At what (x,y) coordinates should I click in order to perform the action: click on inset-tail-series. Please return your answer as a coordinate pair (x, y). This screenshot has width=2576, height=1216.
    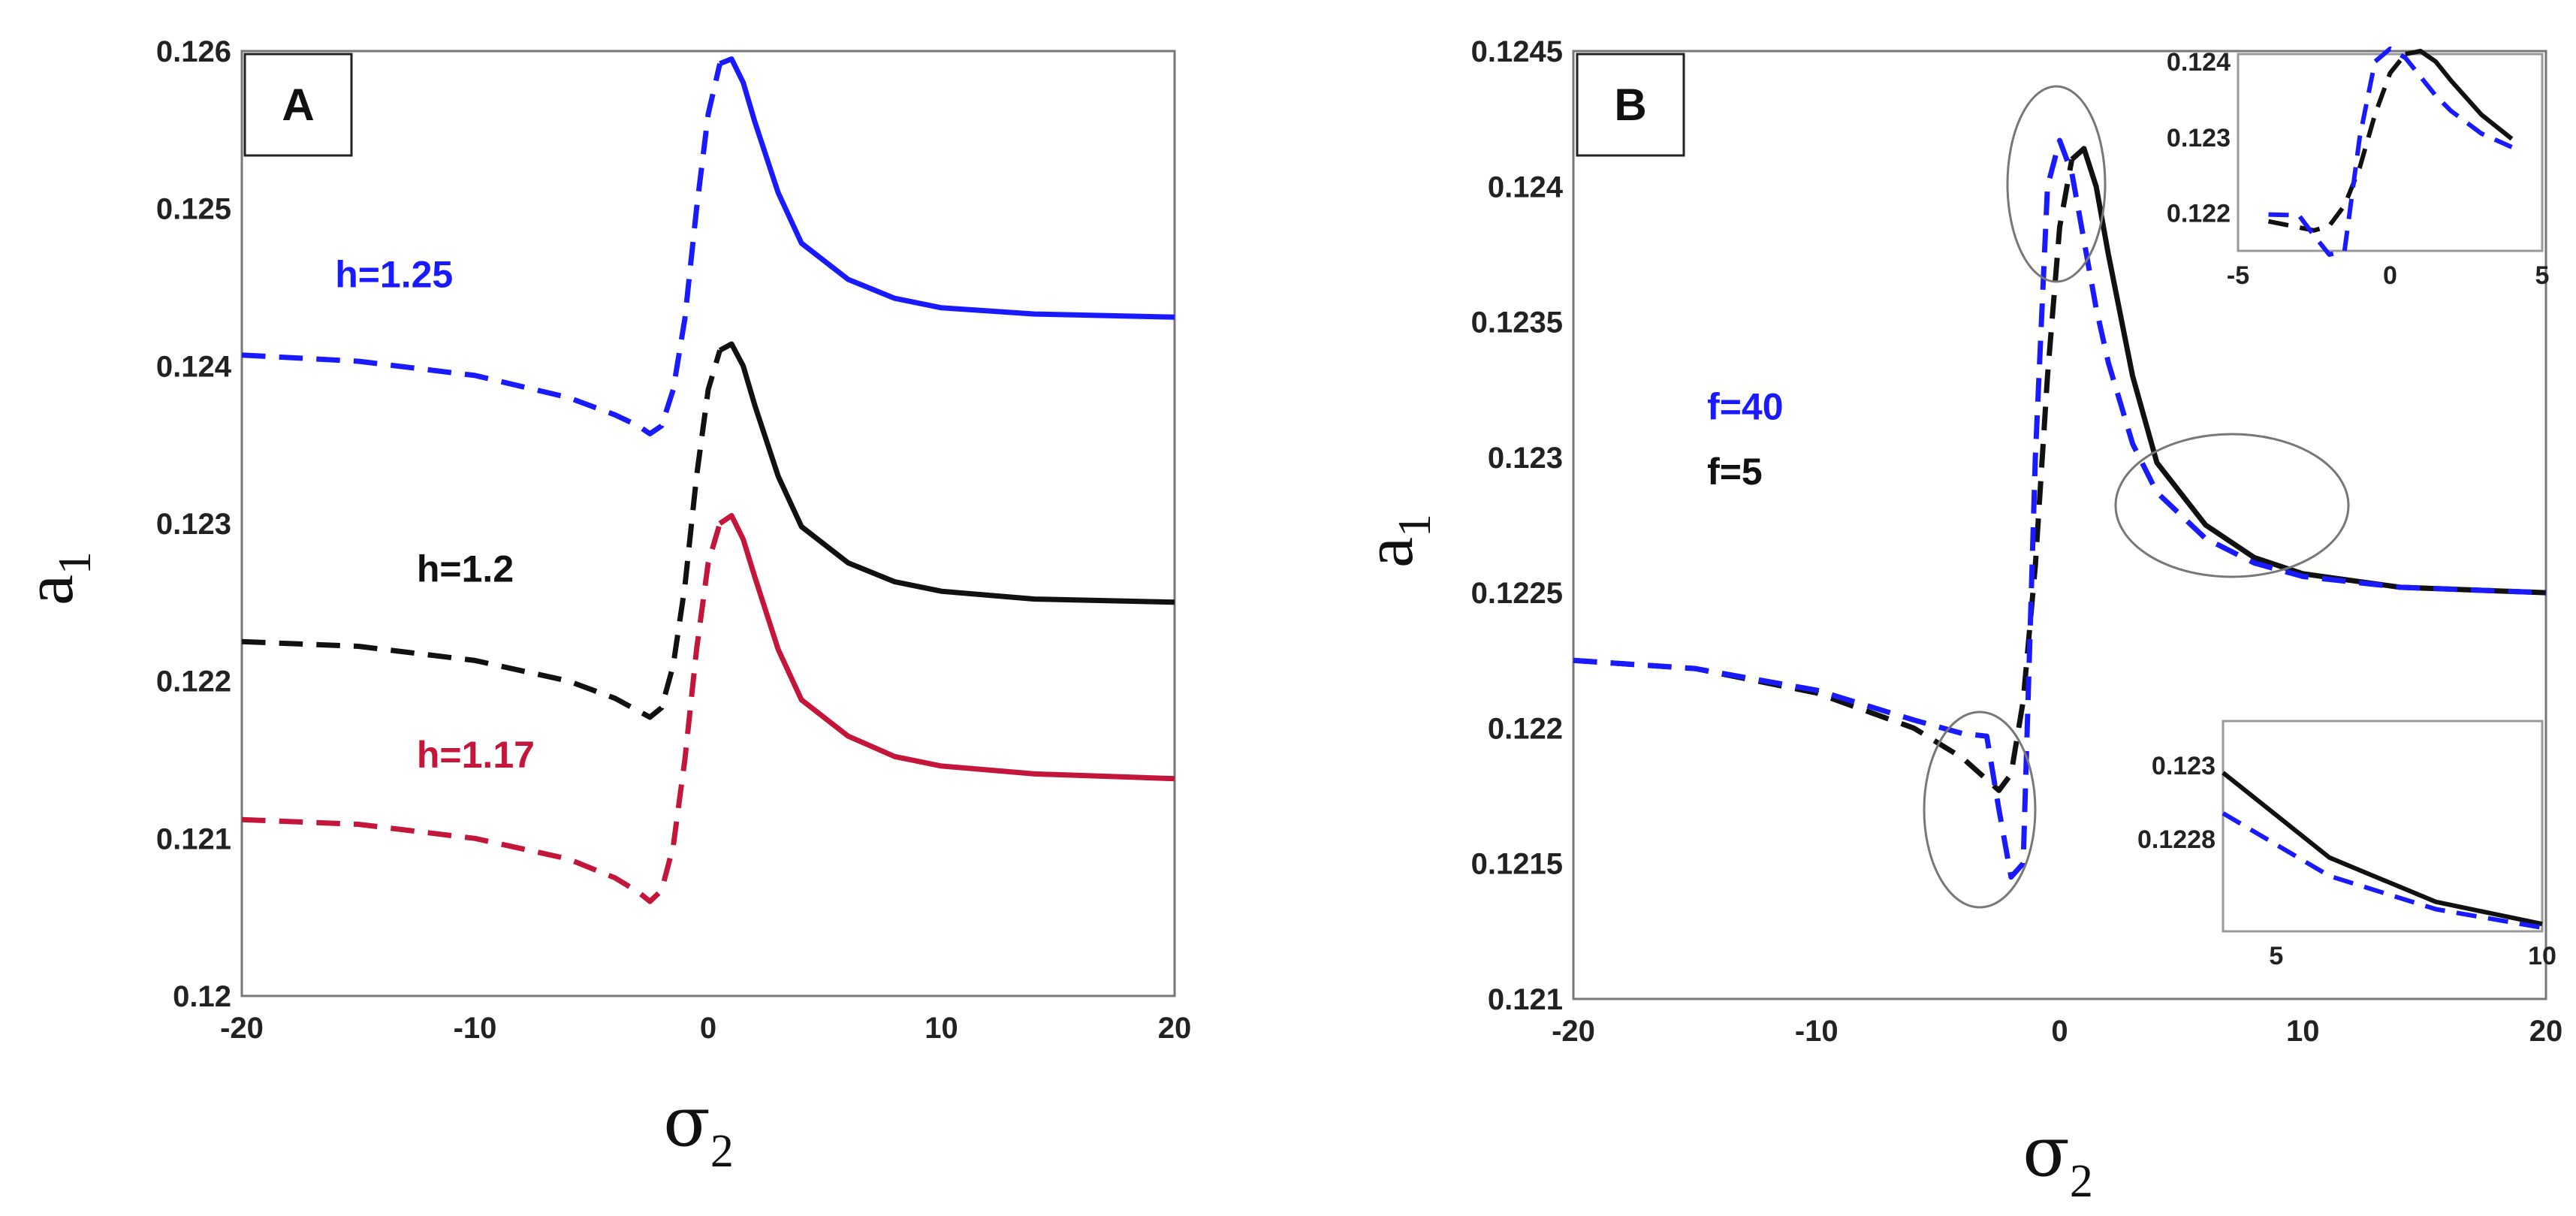
    Looking at the image, I should click on (2382, 851).